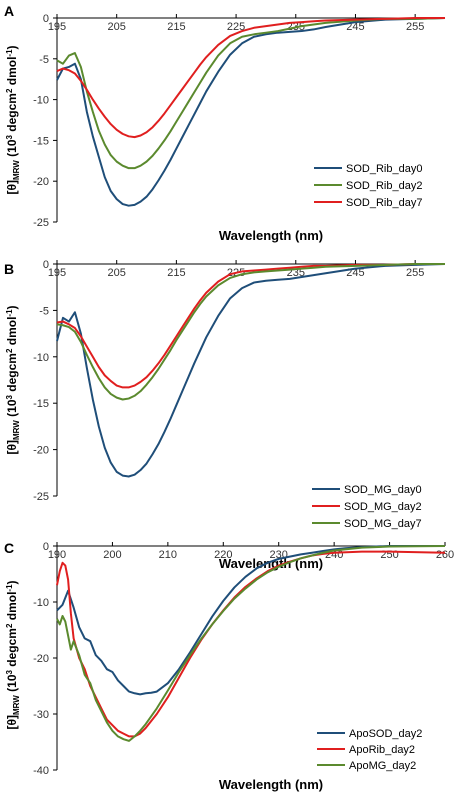  What do you see at coordinates (355, 27) in the screenshot?
I see `x-tick-label: 245` at bounding box center [355, 27].